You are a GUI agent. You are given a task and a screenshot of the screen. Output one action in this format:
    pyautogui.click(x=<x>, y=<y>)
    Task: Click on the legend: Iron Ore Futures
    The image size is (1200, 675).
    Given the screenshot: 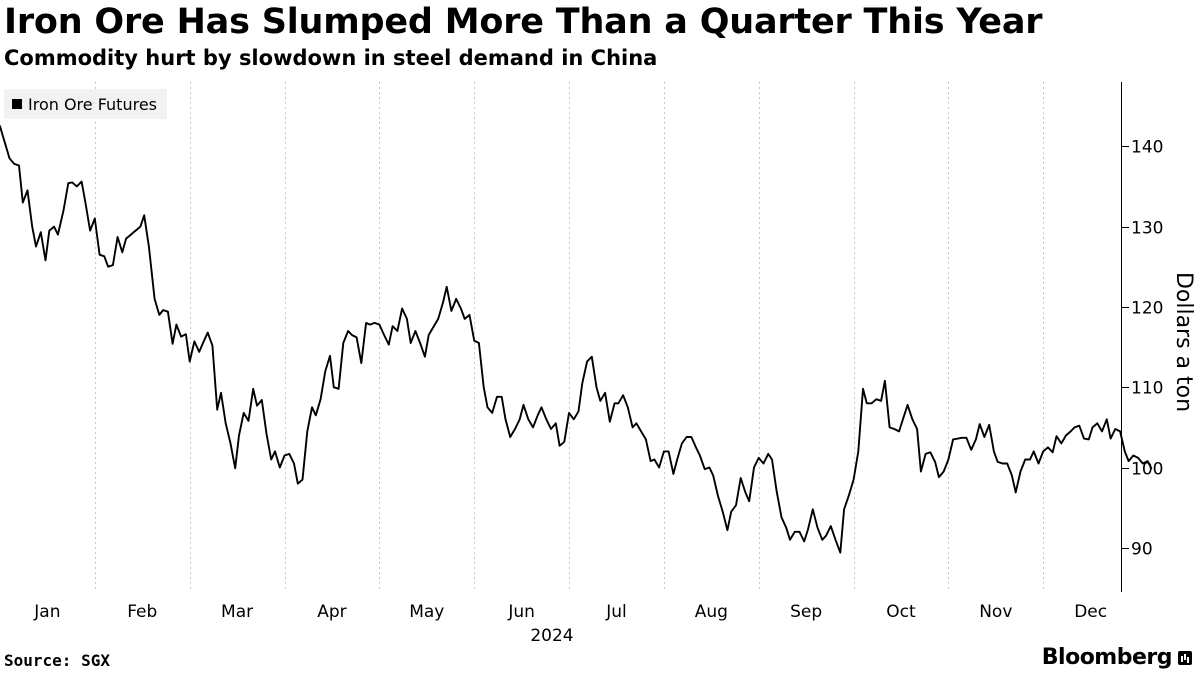 What is the action you would take?
    pyautogui.click(x=85, y=104)
    